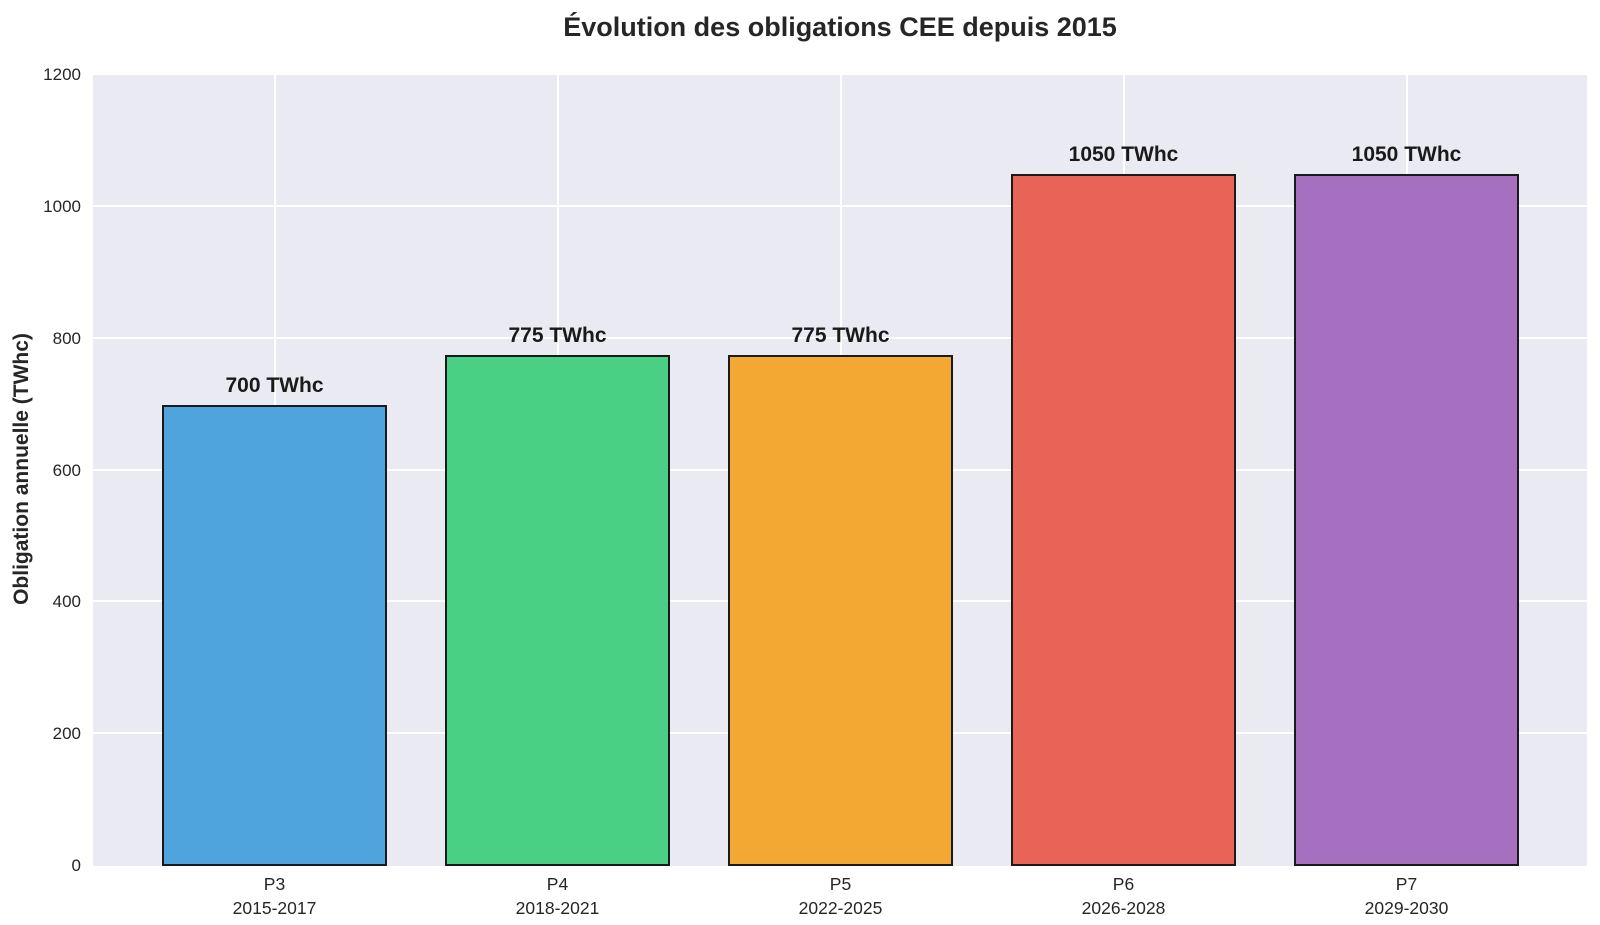  I want to click on bar-value-label: 700 TWhc, so click(274, 385).